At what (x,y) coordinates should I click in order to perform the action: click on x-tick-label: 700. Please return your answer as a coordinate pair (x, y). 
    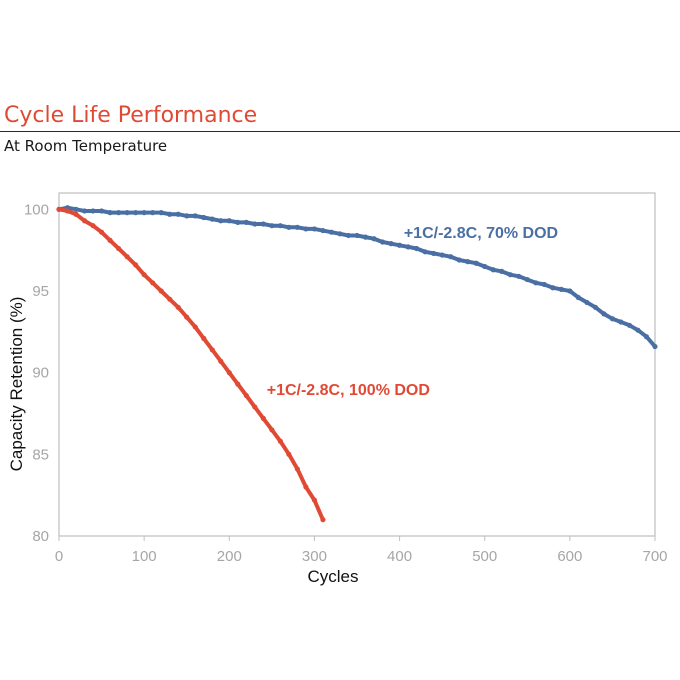
    Looking at the image, I should click on (654, 556).